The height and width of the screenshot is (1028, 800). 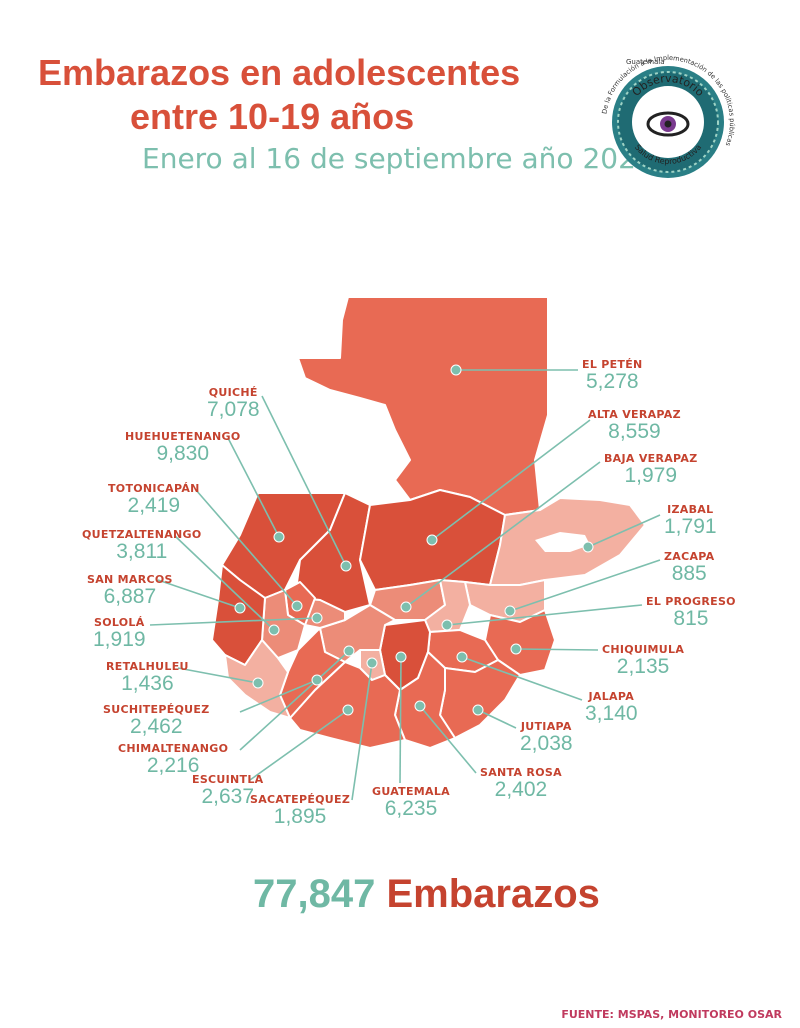 What do you see at coordinates (349, 651) in the screenshot?
I see `marker-chimaltenango` at bounding box center [349, 651].